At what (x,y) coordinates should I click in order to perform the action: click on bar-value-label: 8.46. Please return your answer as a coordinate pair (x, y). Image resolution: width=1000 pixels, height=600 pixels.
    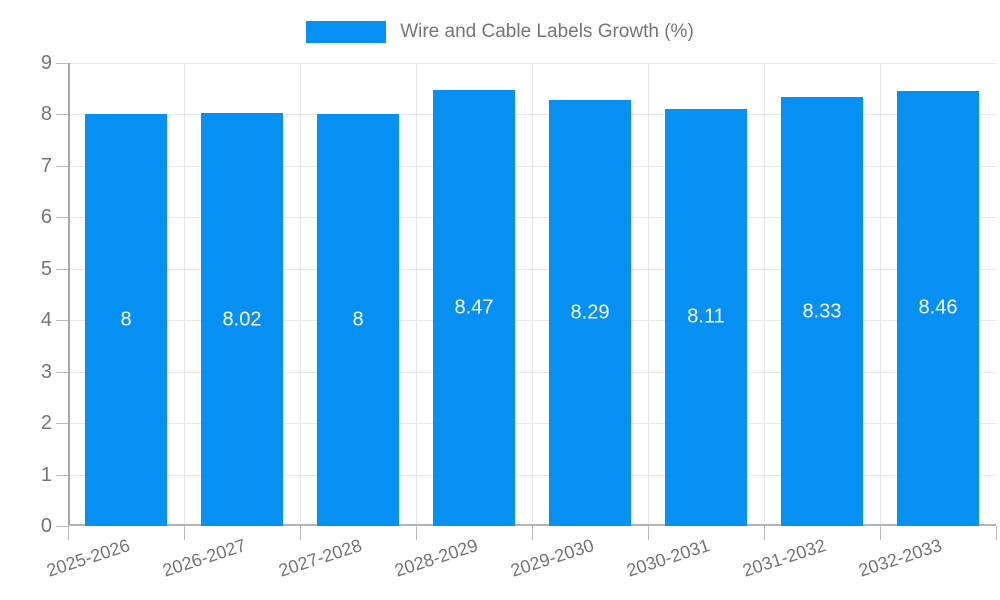
    Looking at the image, I should click on (938, 307).